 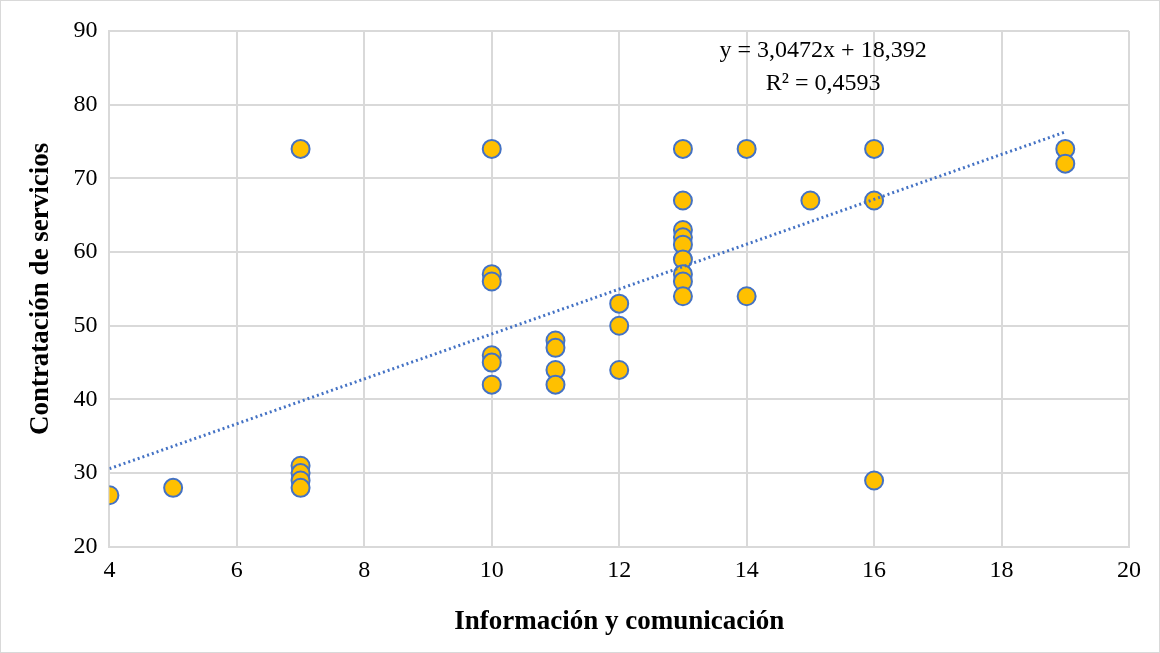 I want to click on x-tick-label: 10, so click(x=491, y=569).